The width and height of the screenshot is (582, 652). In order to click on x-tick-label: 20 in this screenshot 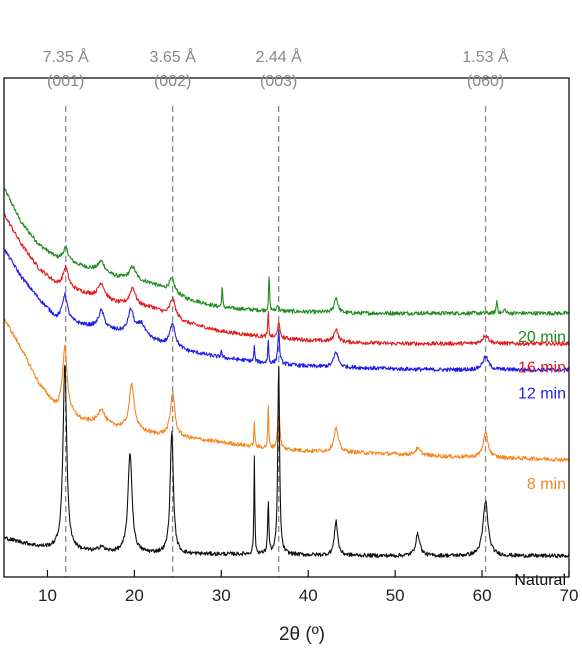, I will do `click(134, 595)`.